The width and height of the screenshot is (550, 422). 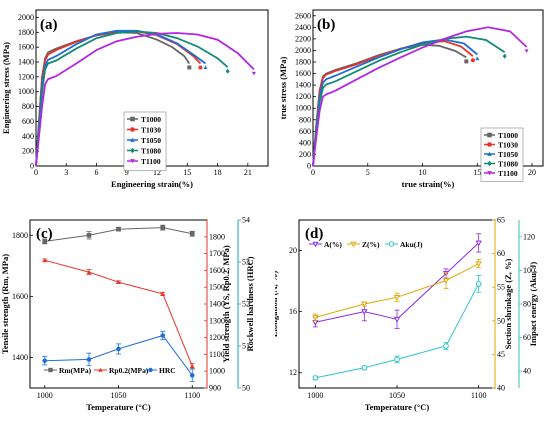 What do you see at coordinates (508, 135) in the screenshot?
I see `legend-label-T1000: T1000` at bounding box center [508, 135].